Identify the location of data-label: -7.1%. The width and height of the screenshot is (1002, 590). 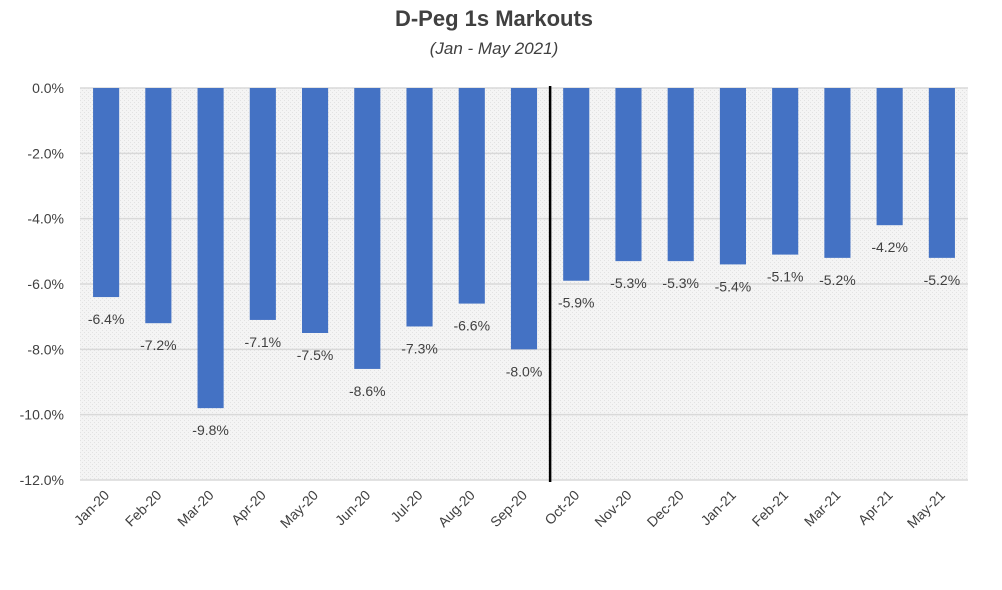
(263, 342).